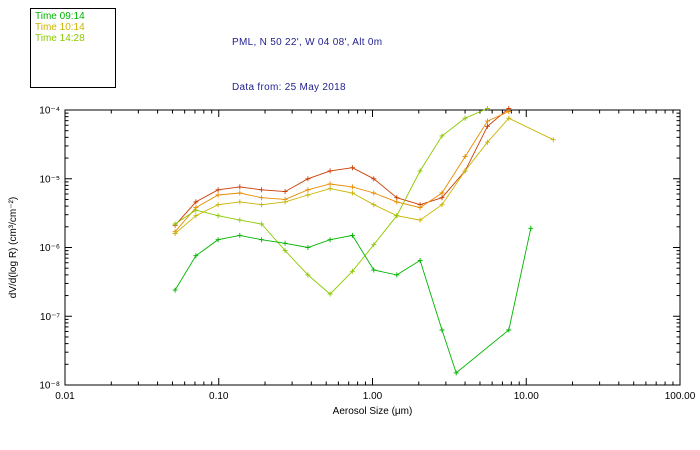 This screenshot has width=700, height=450. Describe the element at coordinates (307, 42) in the screenshot. I see `plot-title-line1: PML, N 50 22', W 04 08', Alt 0m` at that location.